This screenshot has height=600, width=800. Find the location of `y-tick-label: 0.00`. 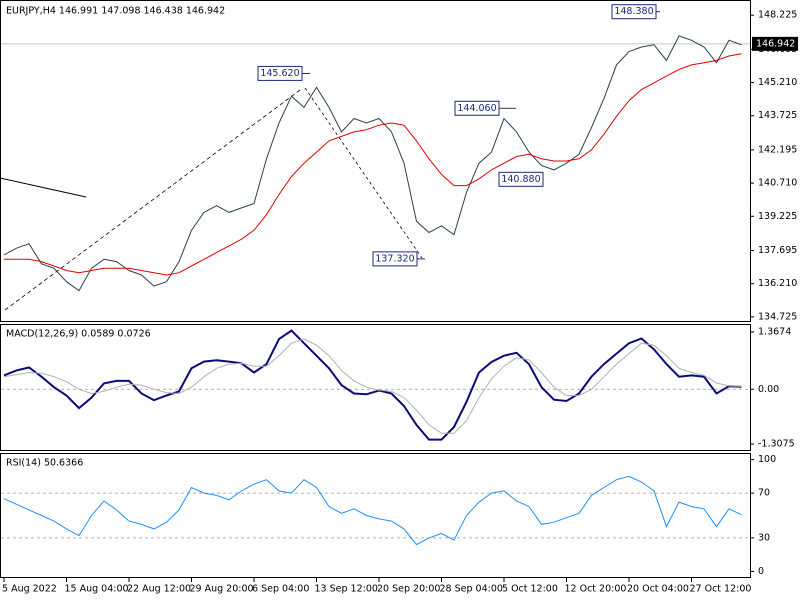

y-tick-label: 0.00 is located at coordinates (768, 389).